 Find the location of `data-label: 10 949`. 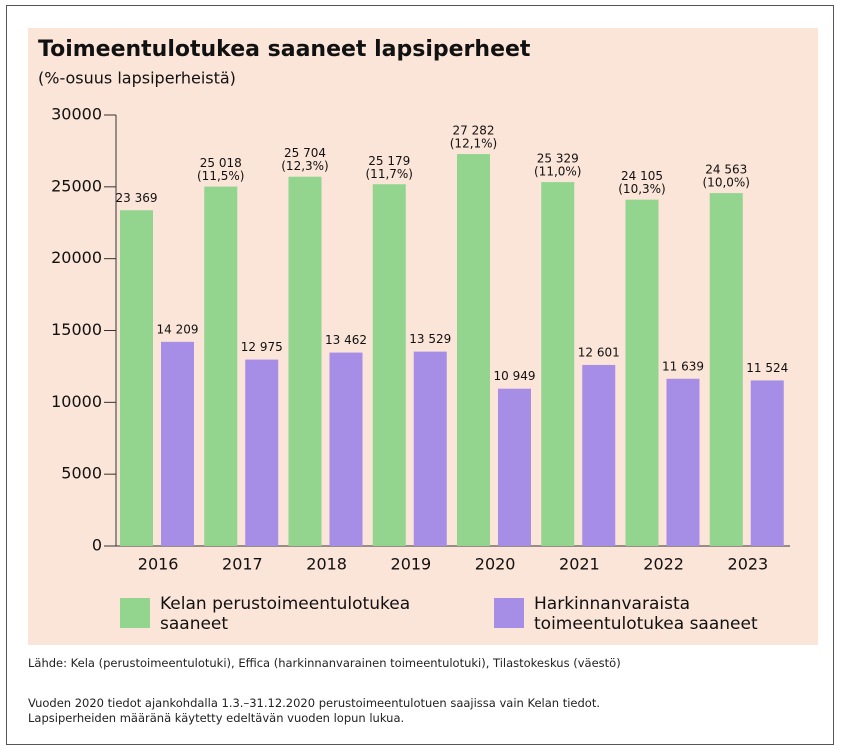

data-label: 10 949 is located at coordinates (515, 376).